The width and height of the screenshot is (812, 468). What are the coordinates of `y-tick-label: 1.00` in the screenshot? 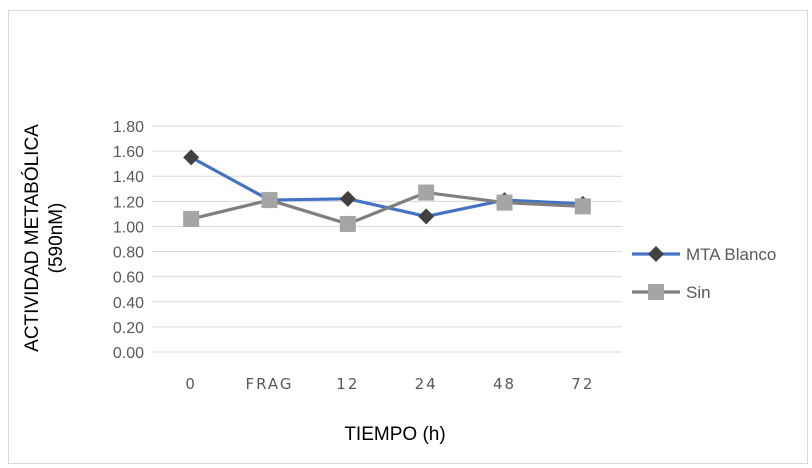 It's located at (128, 227).